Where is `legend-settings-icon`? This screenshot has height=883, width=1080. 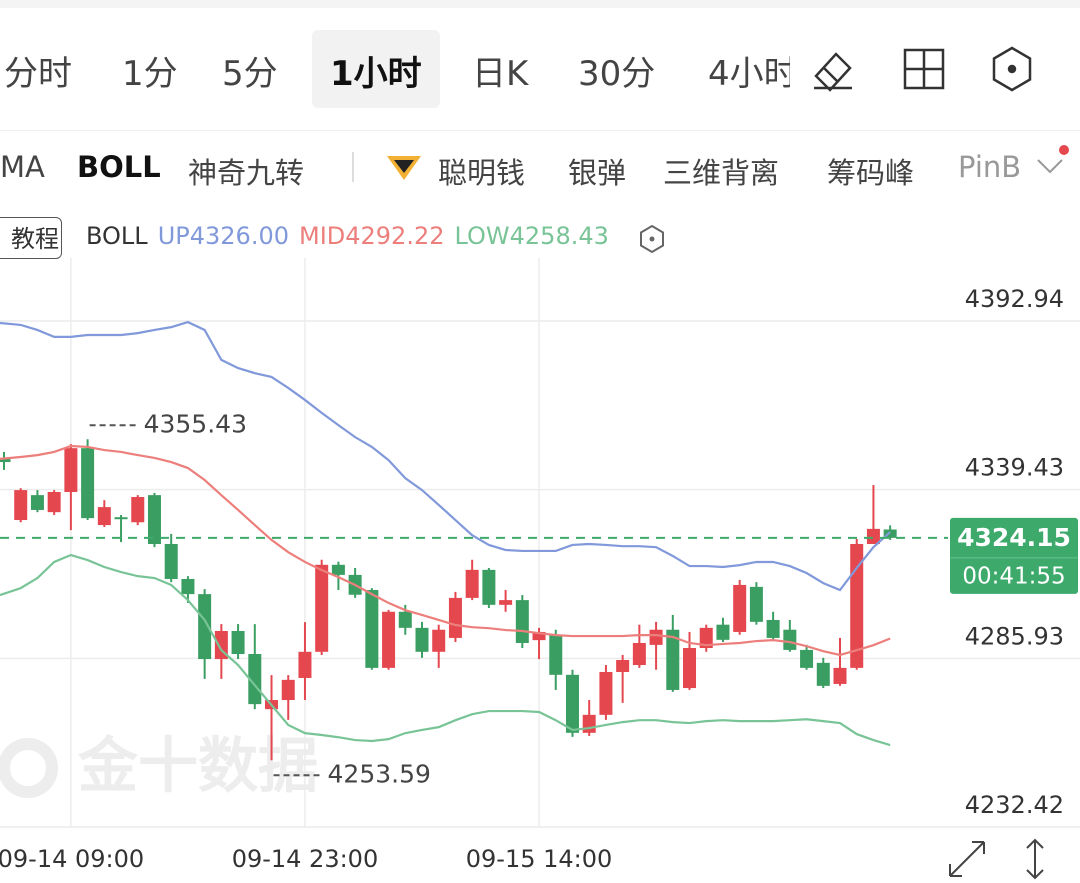
legend-settings-icon is located at coordinates (652, 239).